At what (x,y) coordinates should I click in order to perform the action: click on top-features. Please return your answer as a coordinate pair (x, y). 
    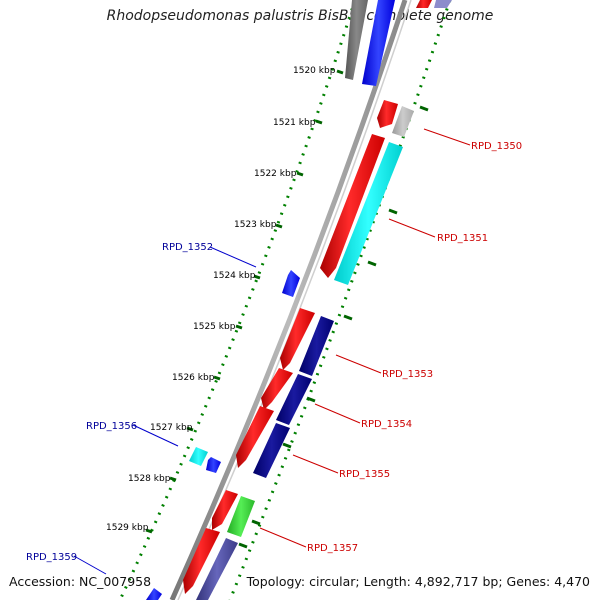
    Looking at the image, I should click on (398, 43).